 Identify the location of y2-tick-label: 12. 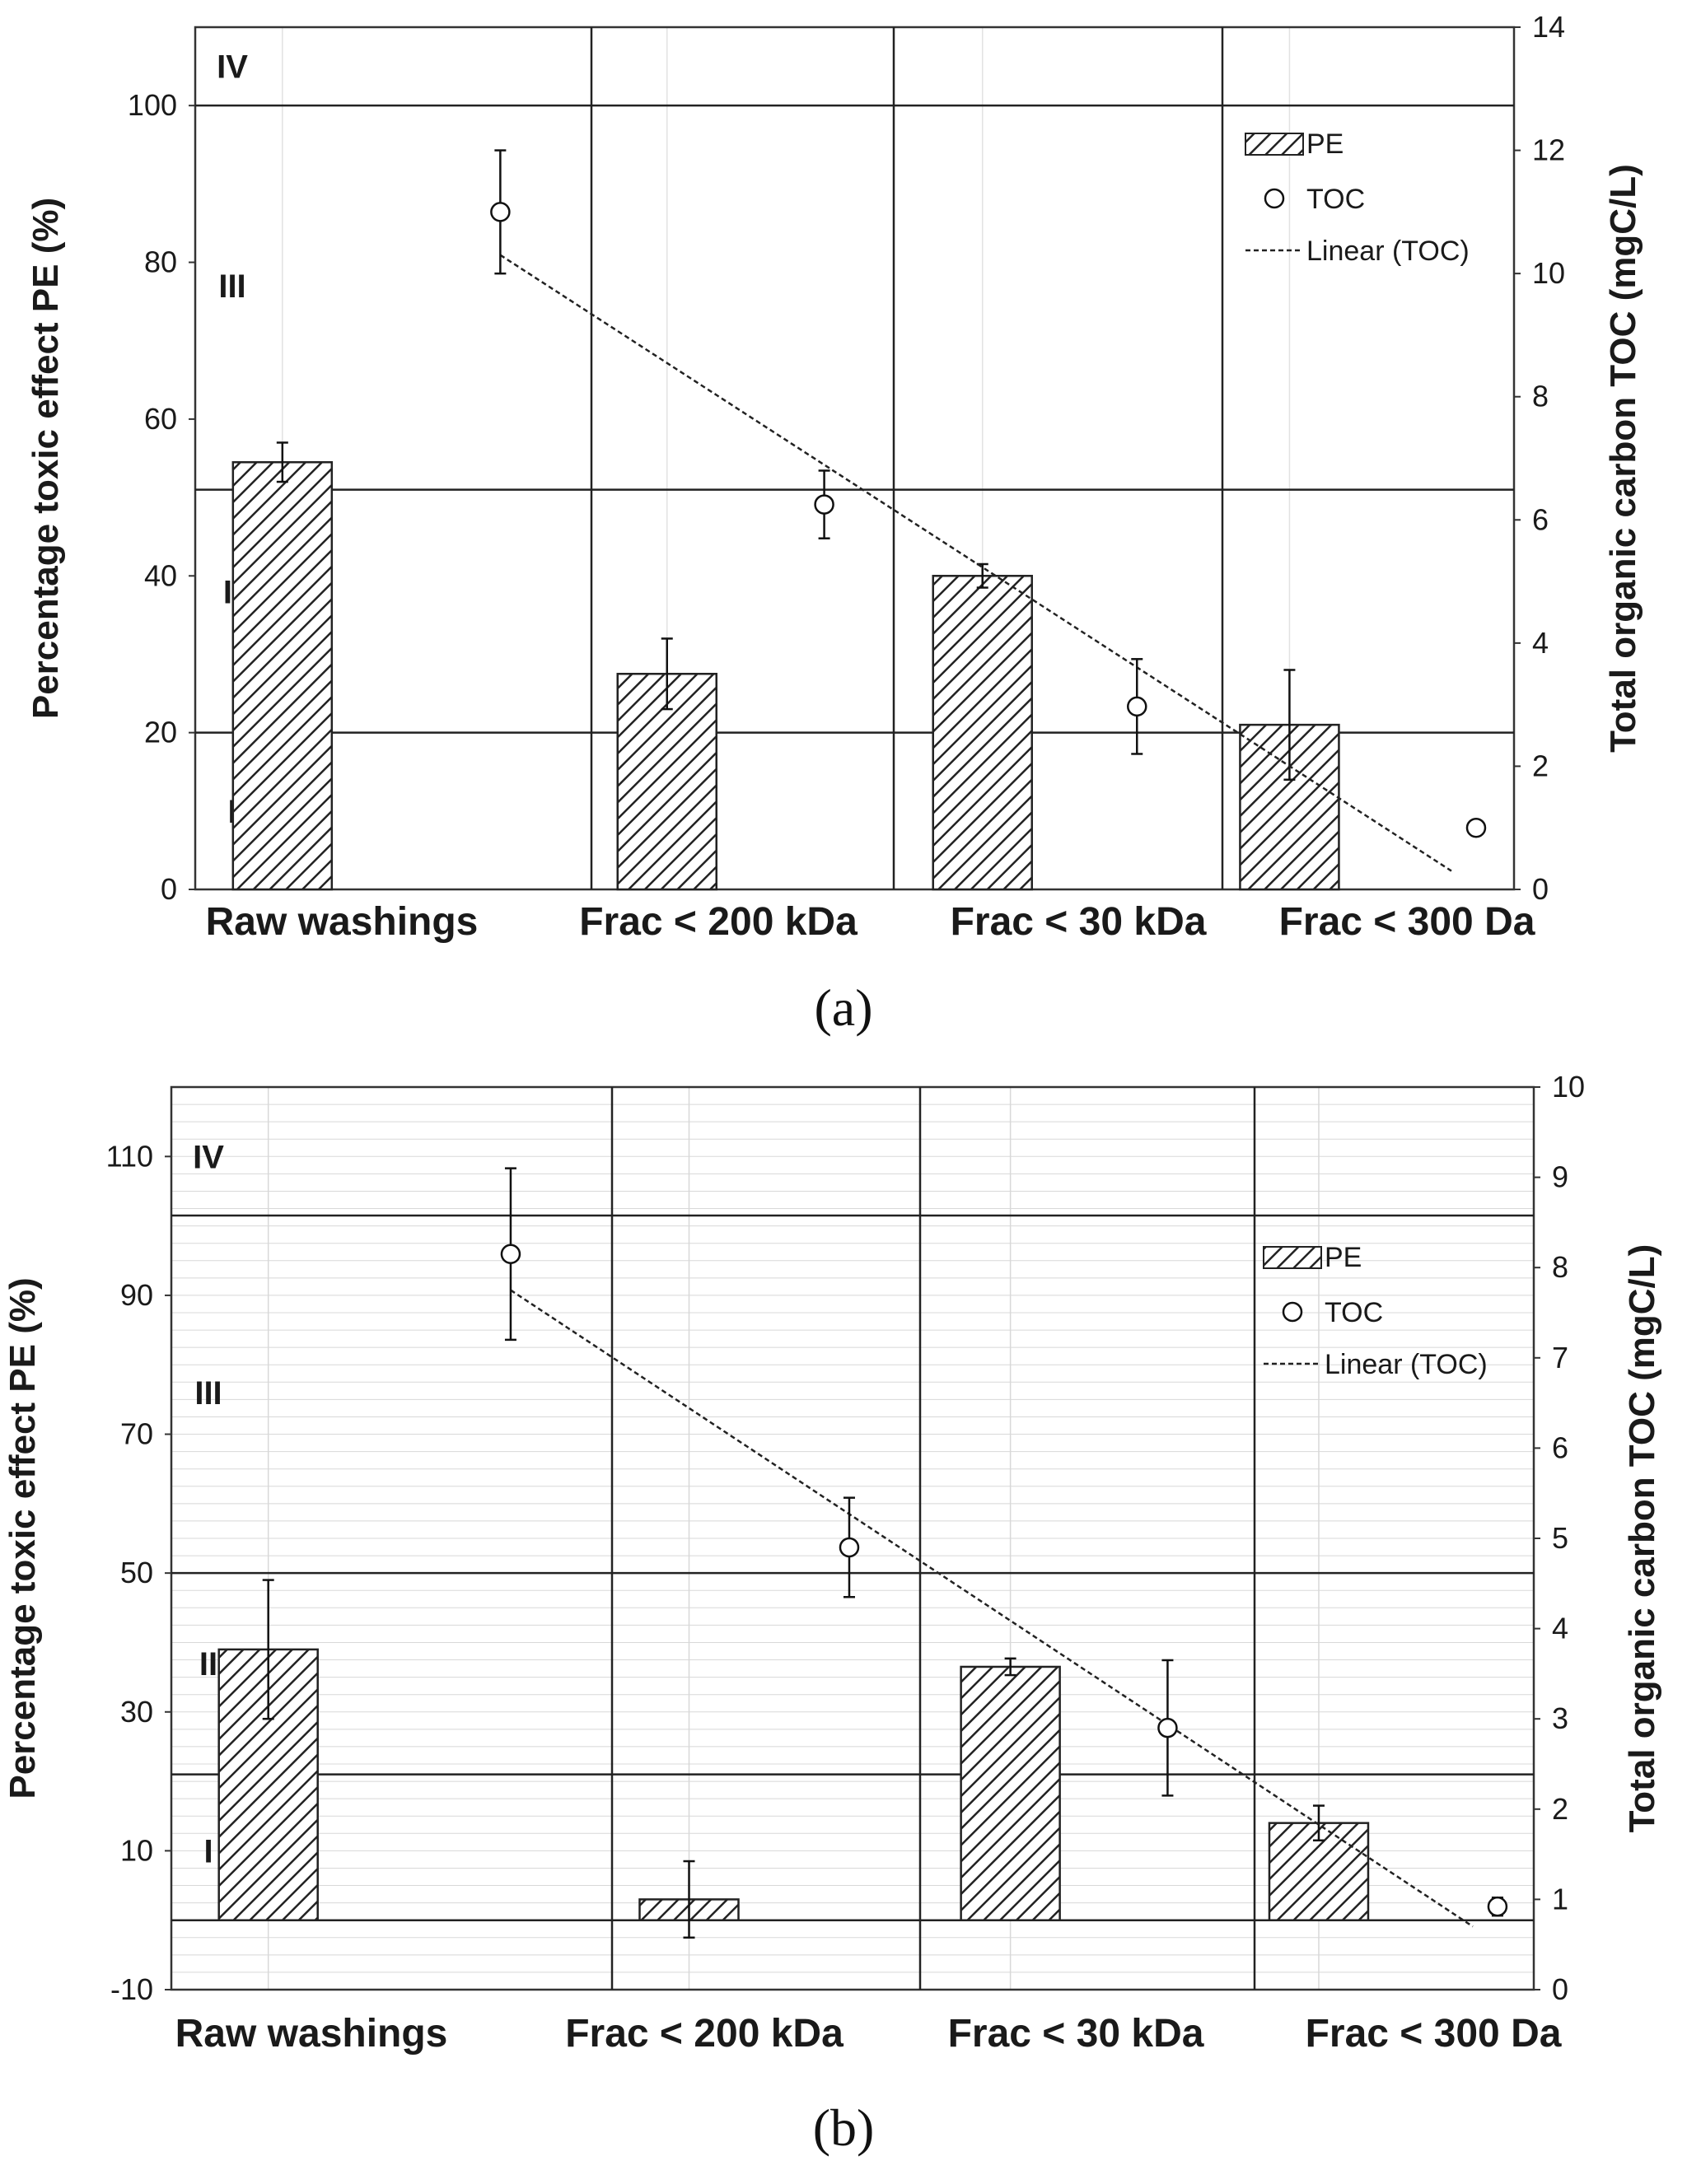
(1548, 150).